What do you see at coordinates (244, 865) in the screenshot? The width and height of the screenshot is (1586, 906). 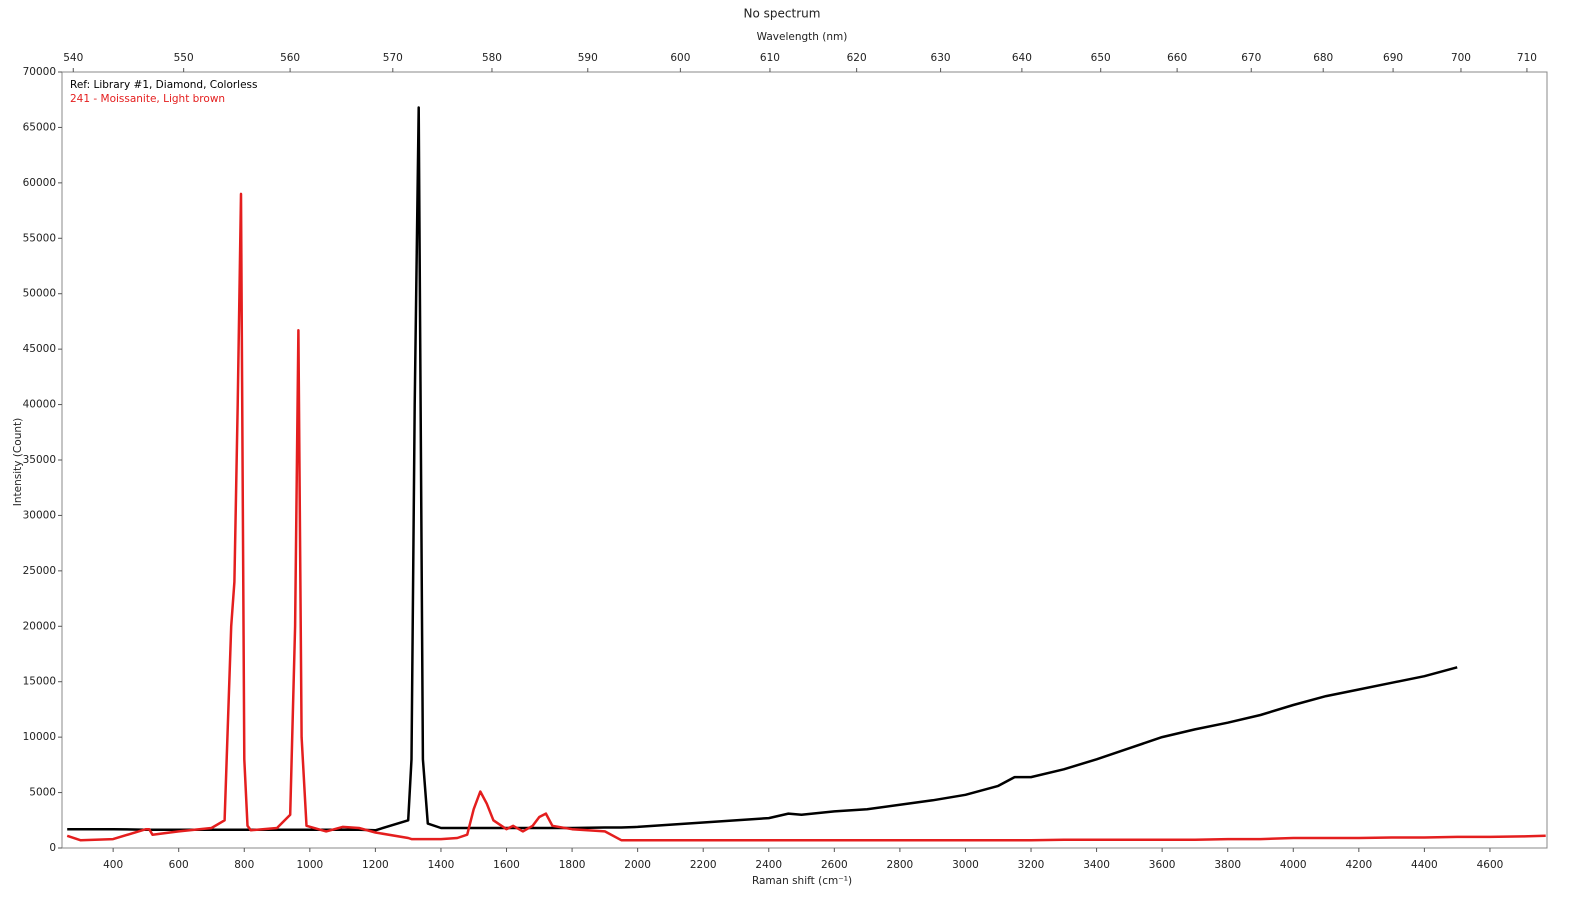 I see `x-tick-label: 800` at bounding box center [244, 865].